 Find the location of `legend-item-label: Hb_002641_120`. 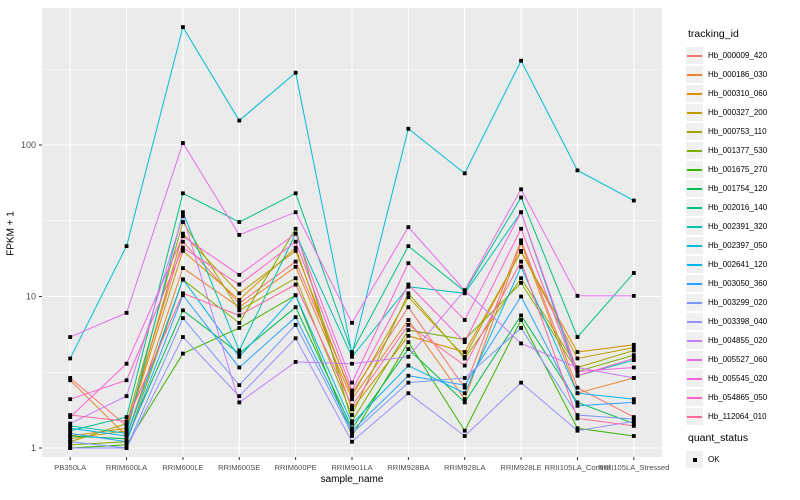

legend-item-label: Hb_002641_120 is located at coordinates (738, 264).